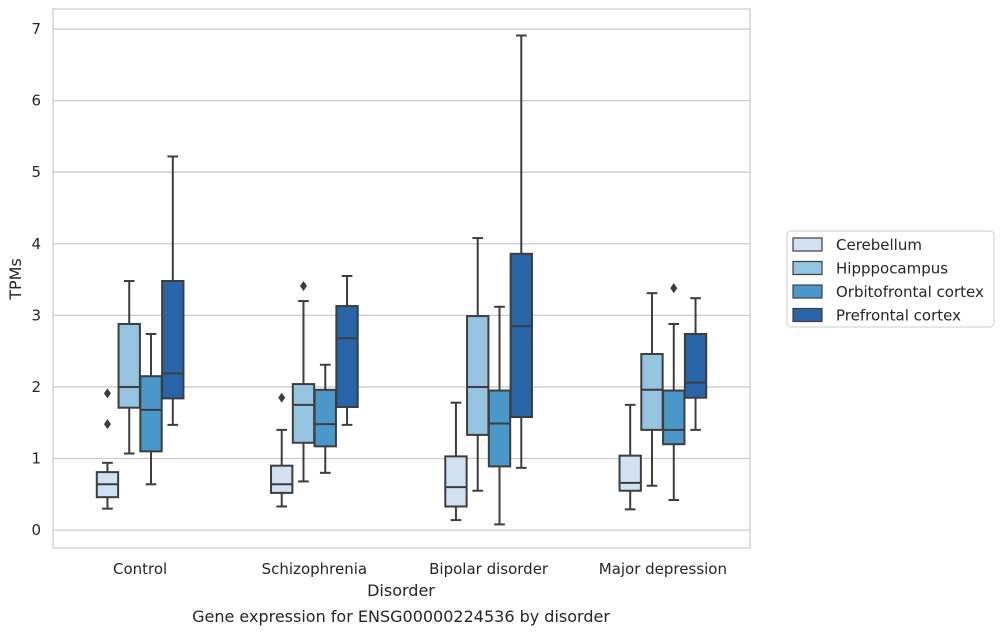  Describe the element at coordinates (401, 590) in the screenshot. I see `x-axis-title: Disorder` at that location.